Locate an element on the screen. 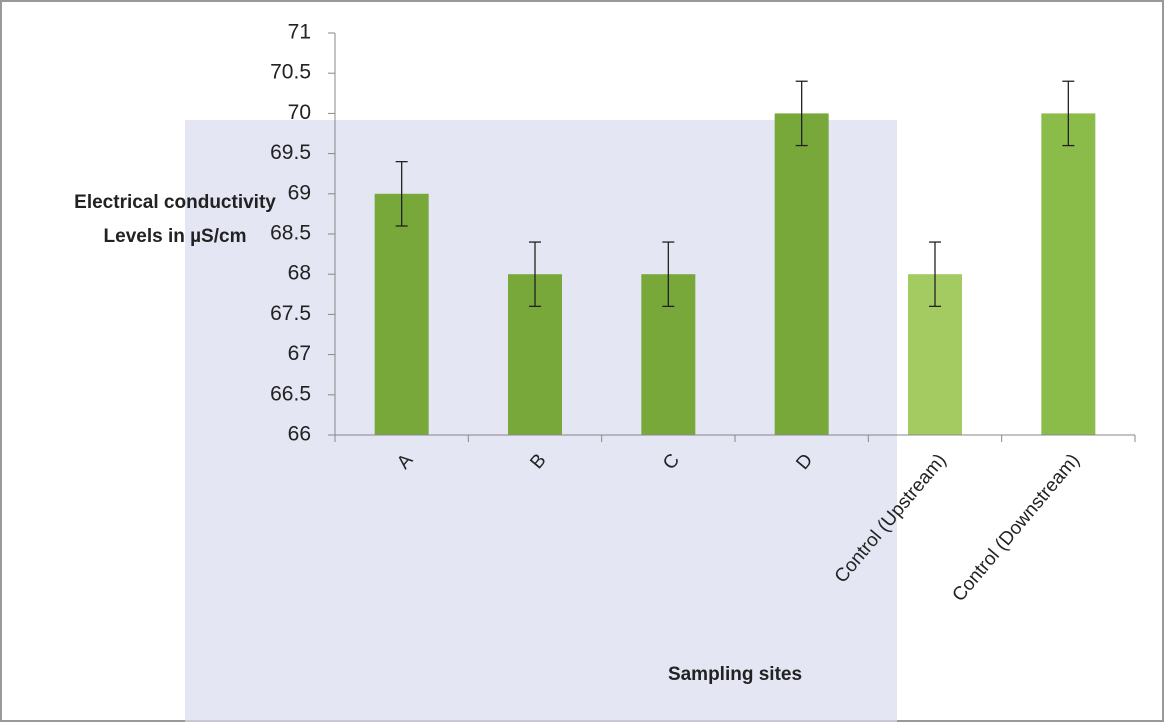 The image size is (1164, 722). y-tick-label: 67.5 is located at coordinates (290, 313).